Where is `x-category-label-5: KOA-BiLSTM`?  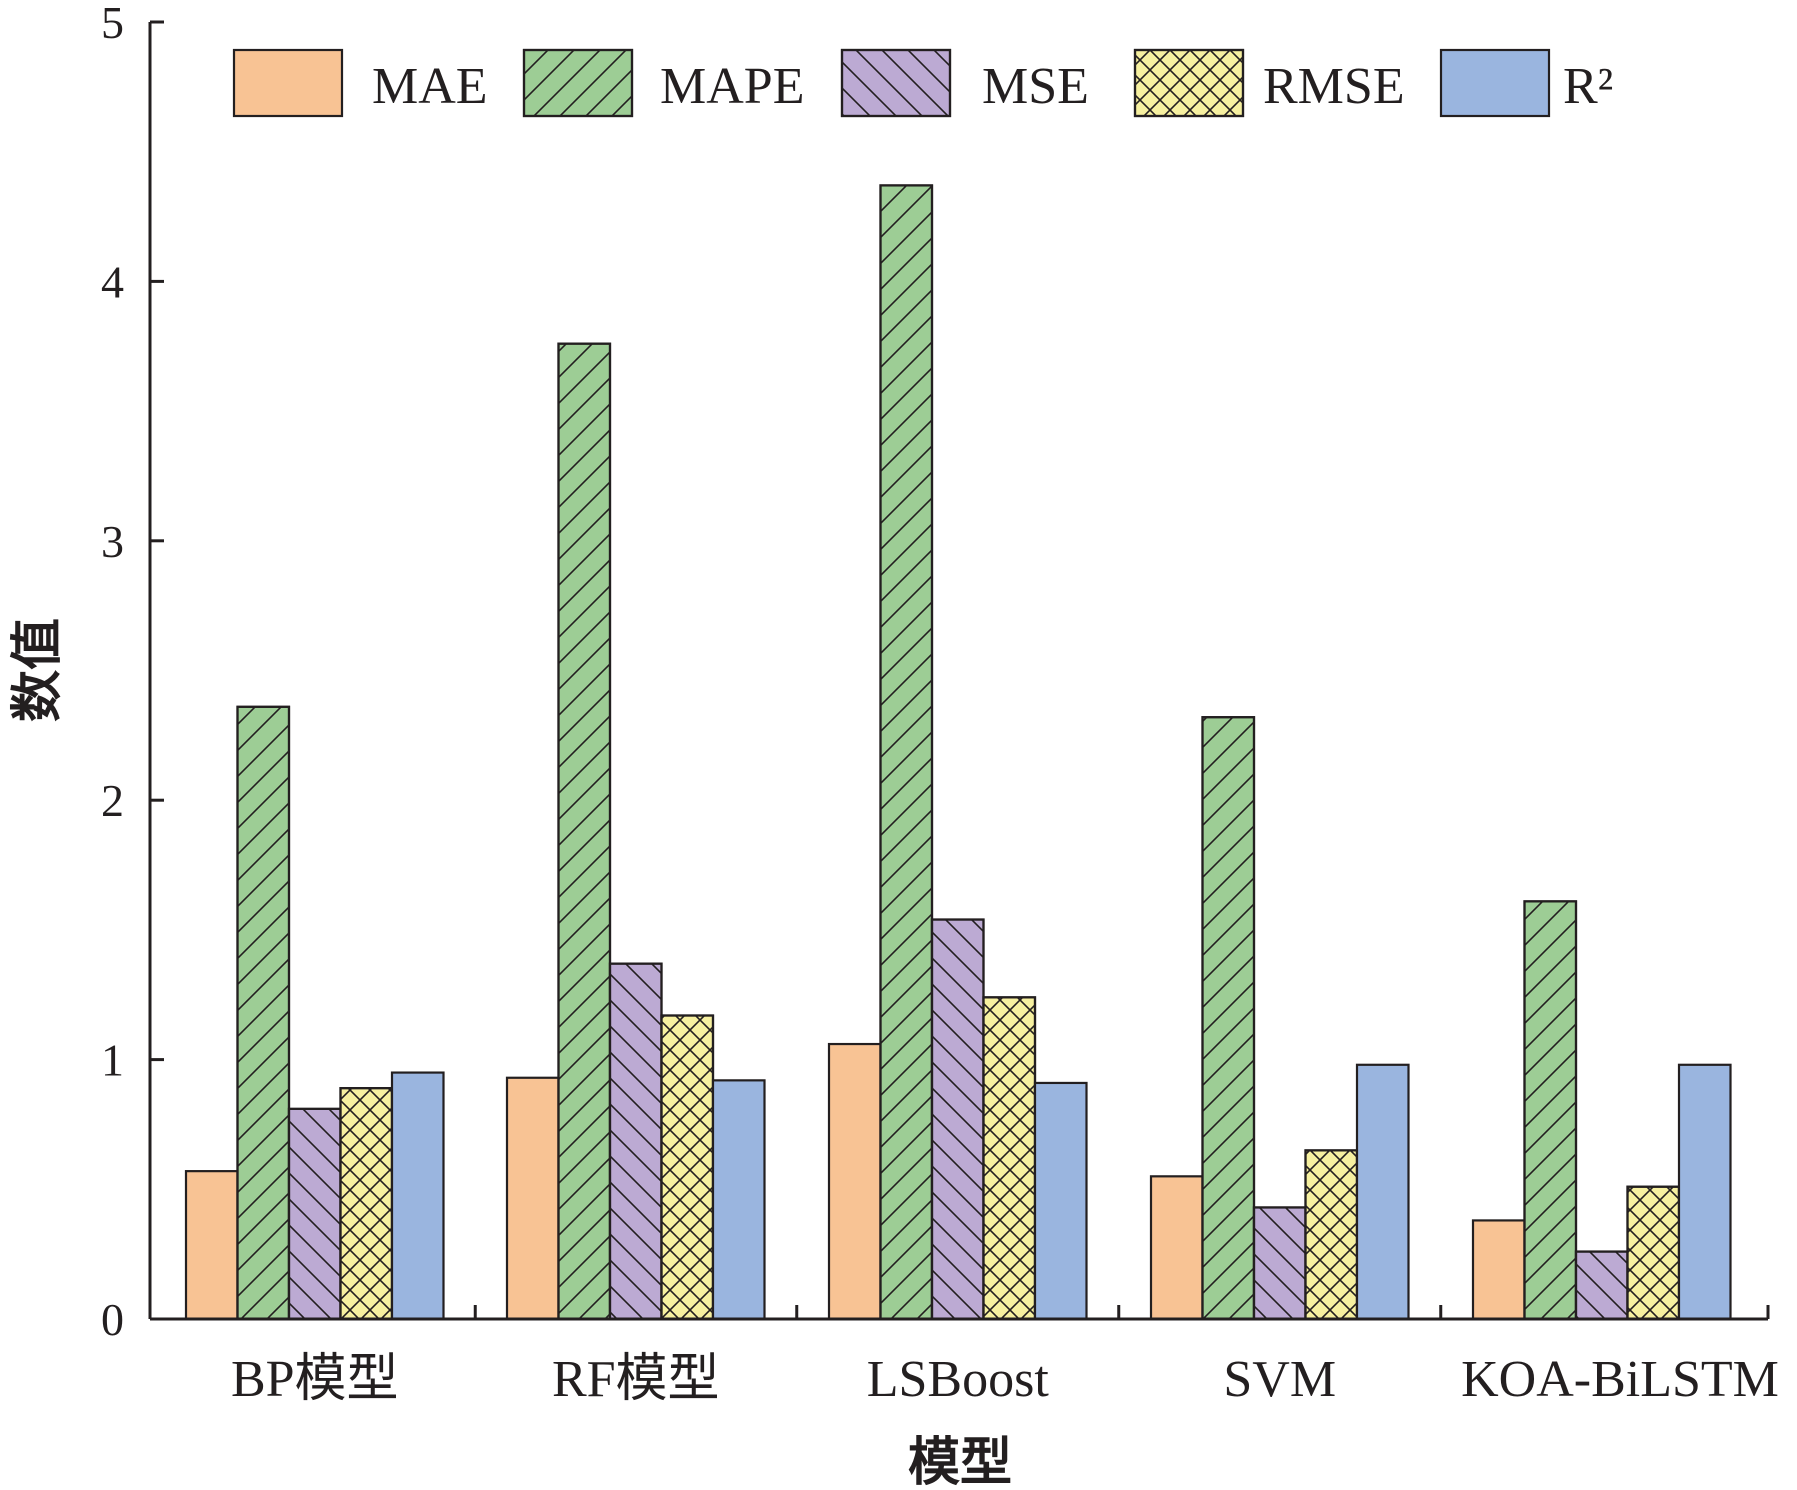
x-category-label-5: KOA-BiLSTM is located at coordinates (1620, 1379).